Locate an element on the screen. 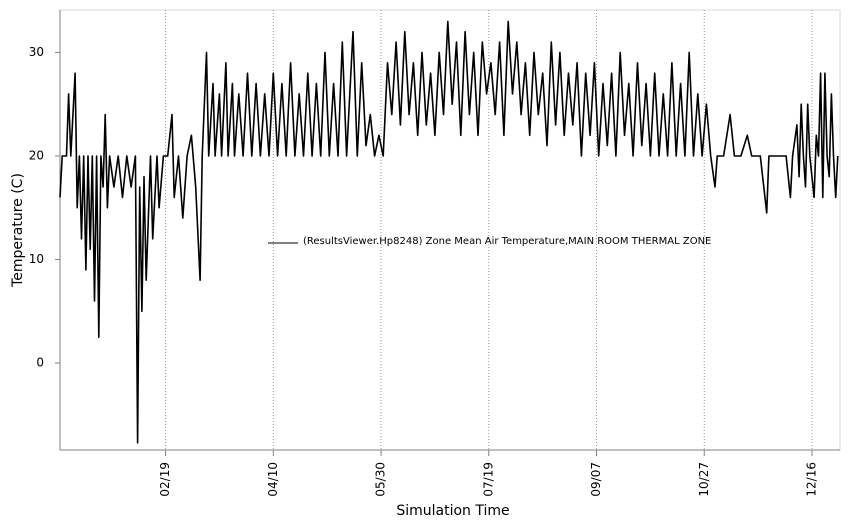 Image resolution: width=853 pixels, height=523 pixels. x-tick-label: 10/27 is located at coordinates (704, 479).